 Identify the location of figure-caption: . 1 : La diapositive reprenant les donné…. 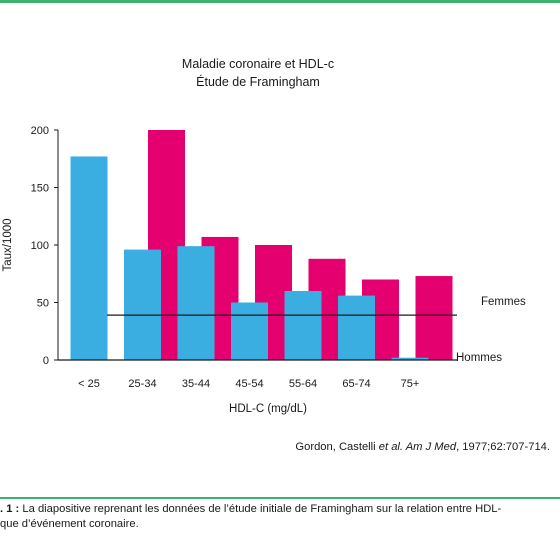
(280, 517).